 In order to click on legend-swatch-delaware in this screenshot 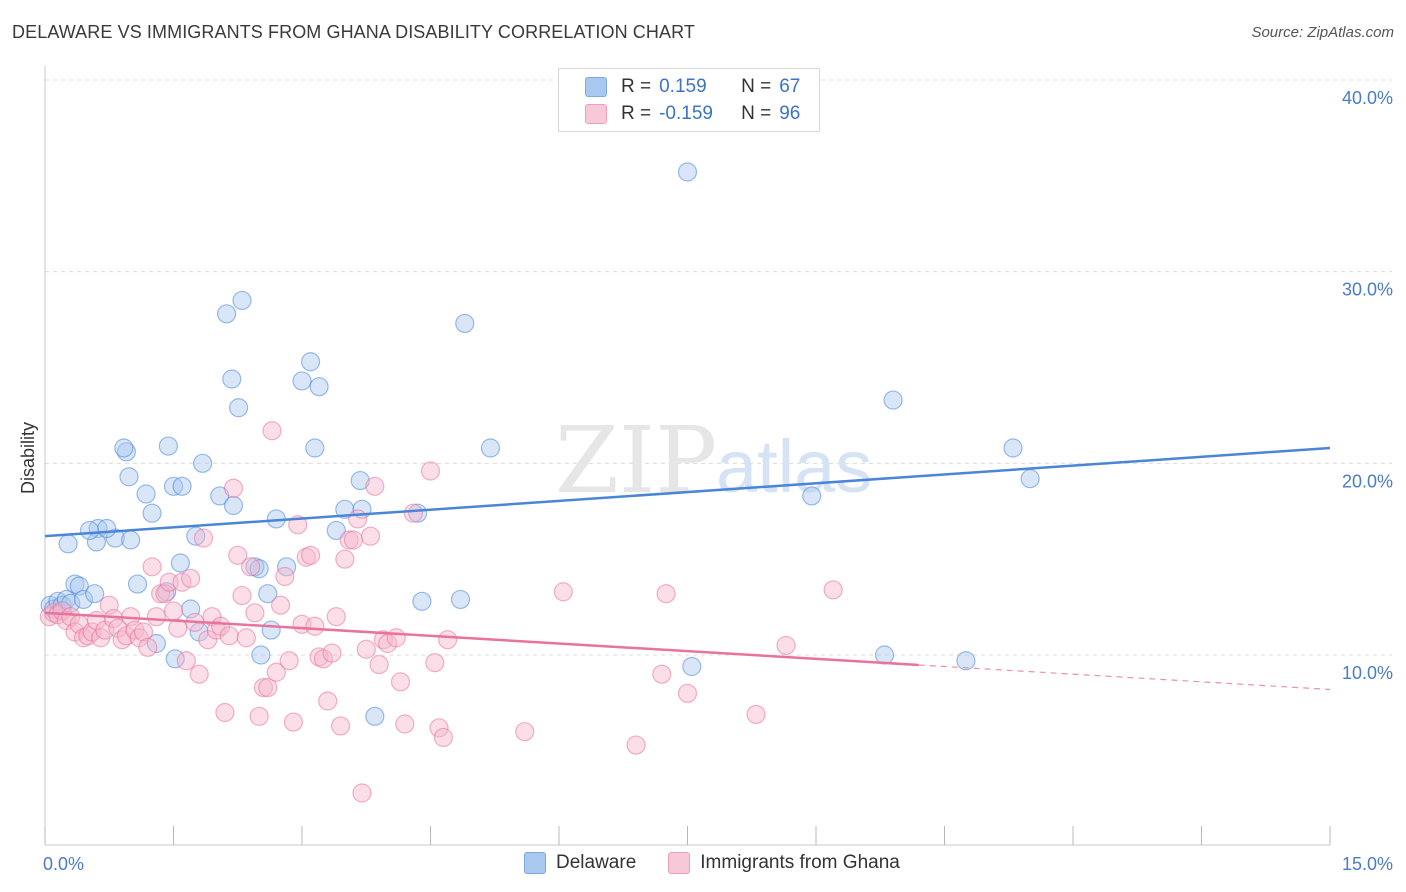, I will do `click(596, 87)`.